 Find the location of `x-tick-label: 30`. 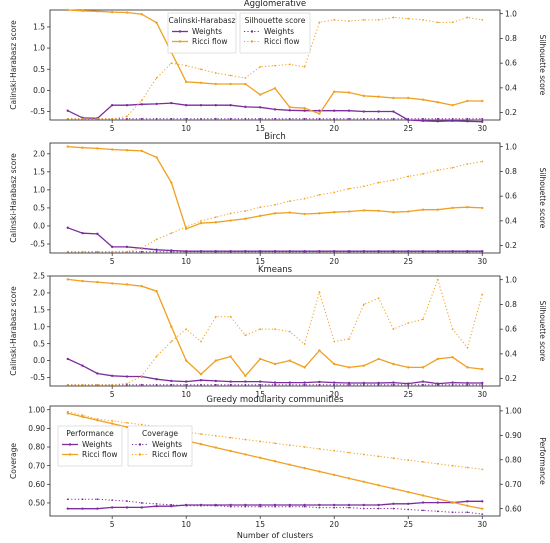

x-tick-label: 30 is located at coordinates (482, 261).